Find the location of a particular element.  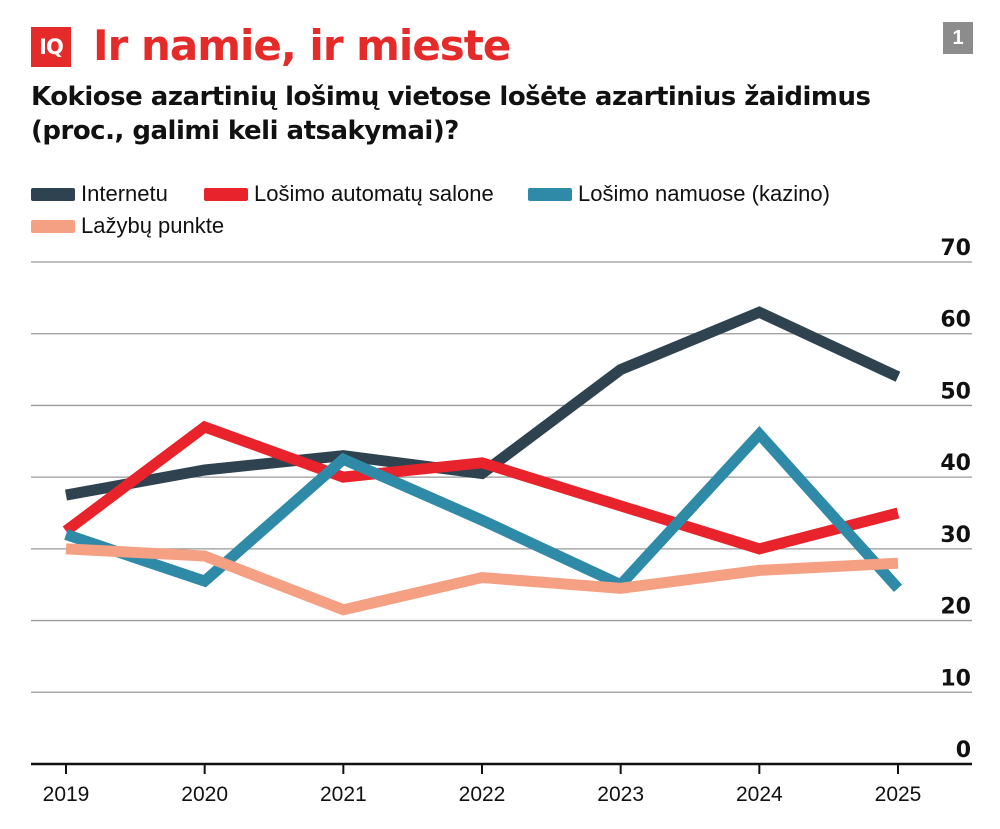

y-tick-label: 60 is located at coordinates (955, 320).